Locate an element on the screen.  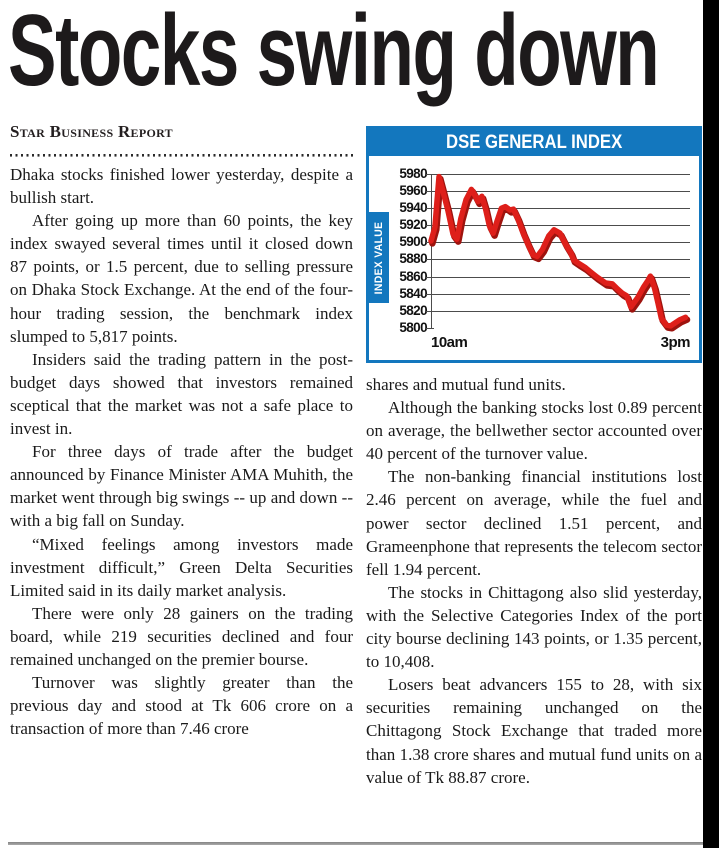
y-axis-label: INDEX VALUE is located at coordinates (379, 257).